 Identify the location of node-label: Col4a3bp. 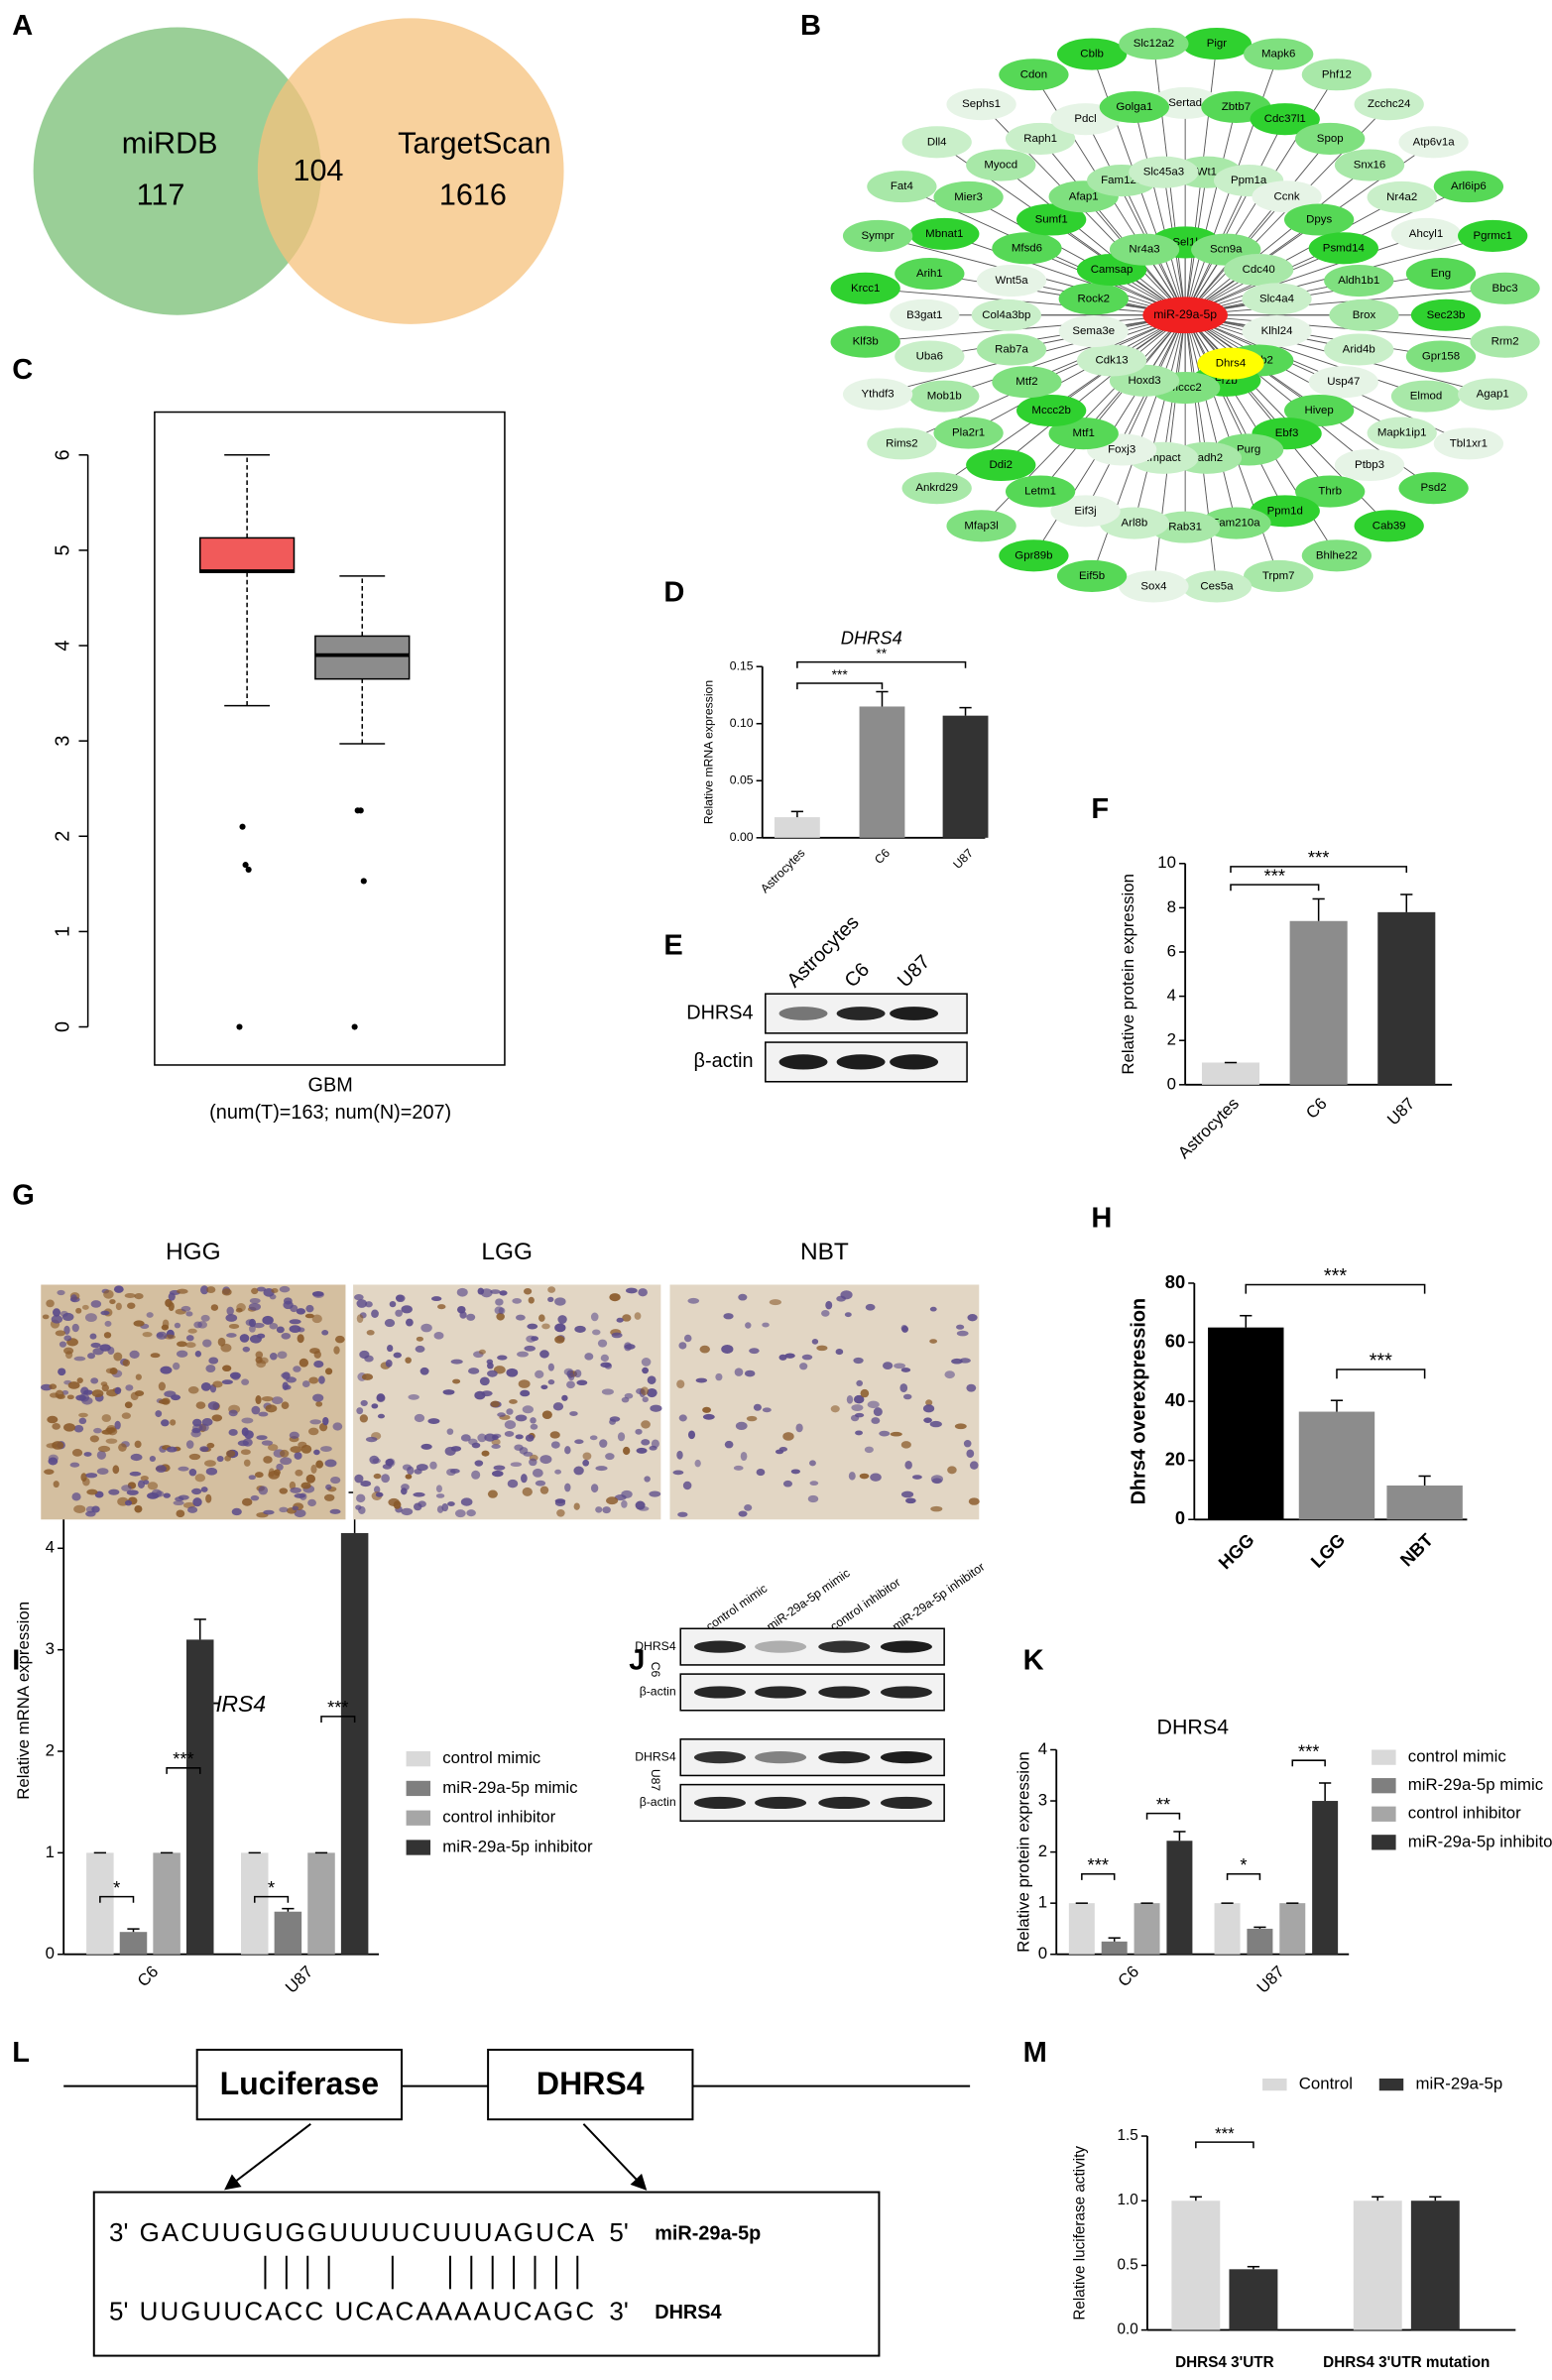
(1006, 315).